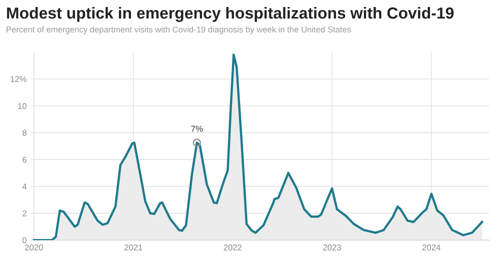 This screenshot has width=500, height=263. Describe the element at coordinates (24, 133) in the screenshot. I see `y-tick-label: 8` at that location.